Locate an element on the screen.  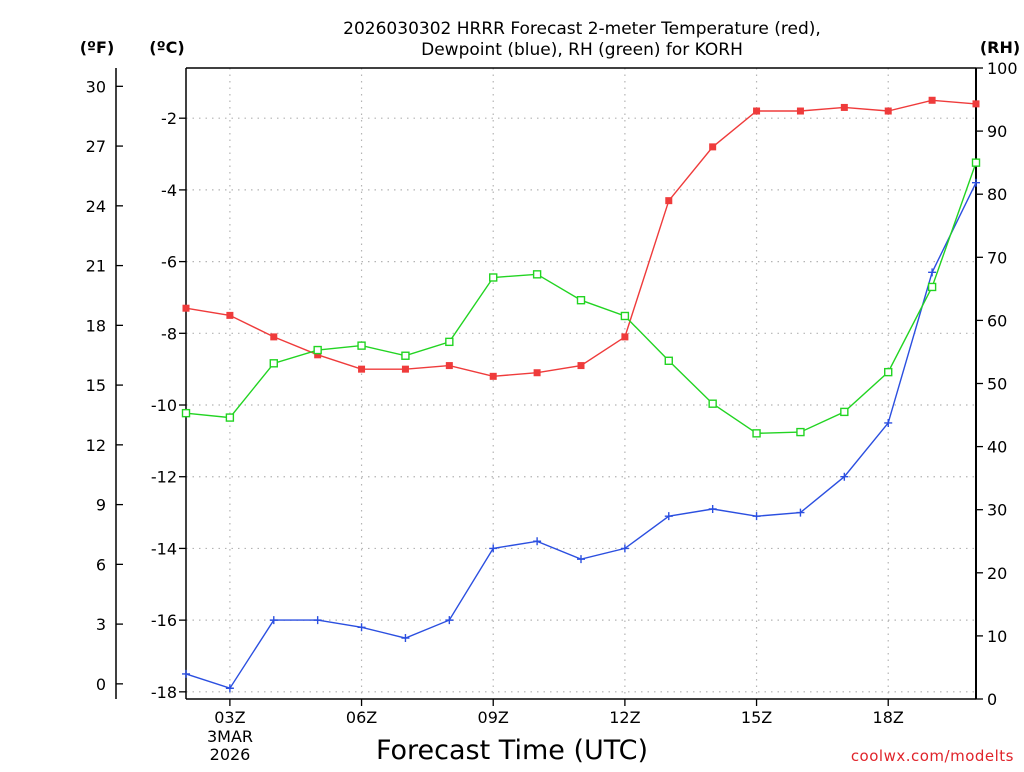
celsius-tick-label: -18 is located at coordinates (164, 692).